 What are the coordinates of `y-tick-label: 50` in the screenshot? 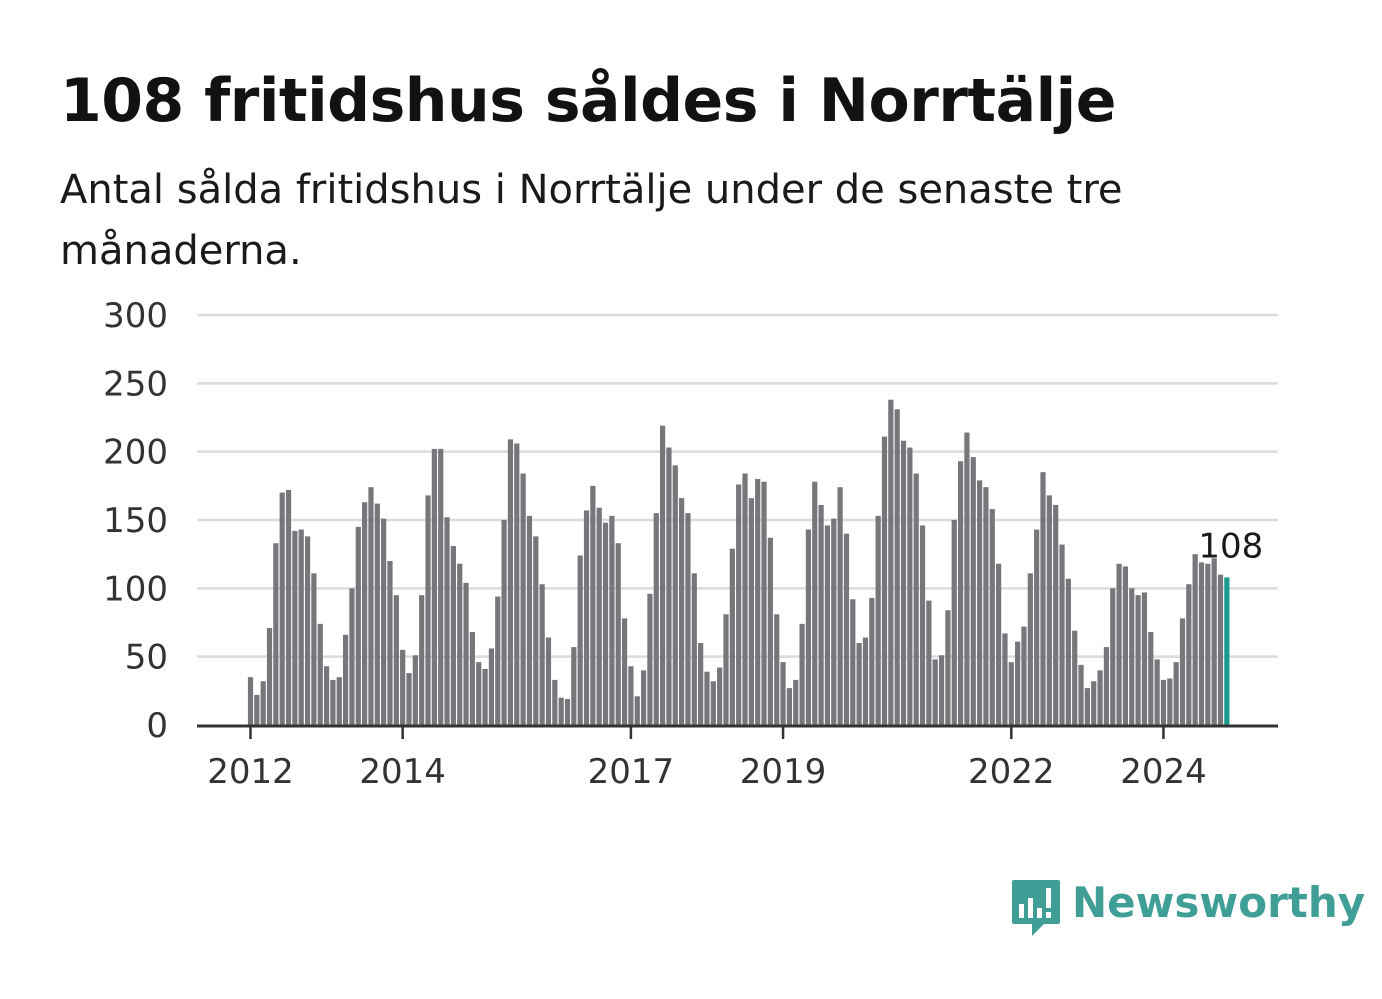 It's located at (146, 658).